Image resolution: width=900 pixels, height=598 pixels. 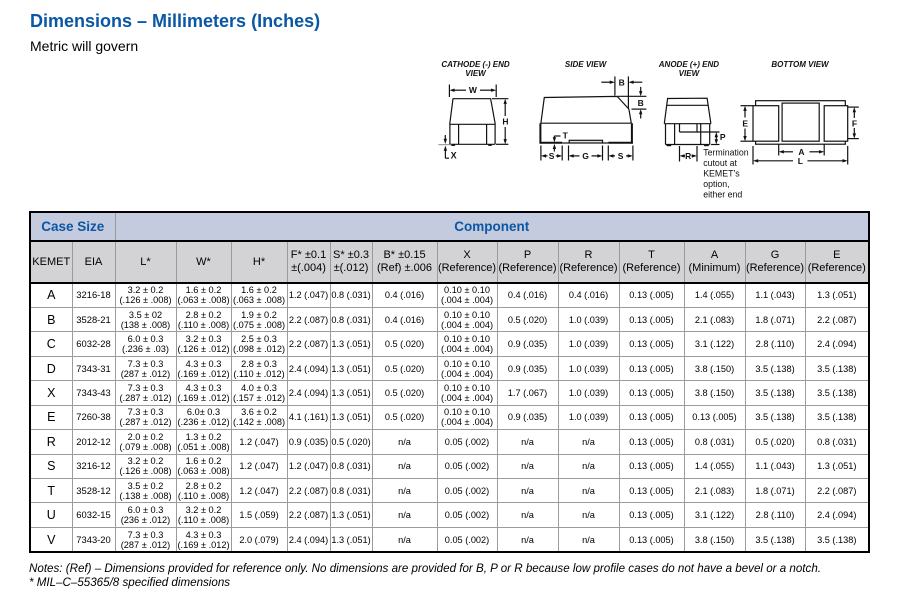 What do you see at coordinates (854, 123) in the screenshot?
I see `svg-text: F` at bounding box center [854, 123].